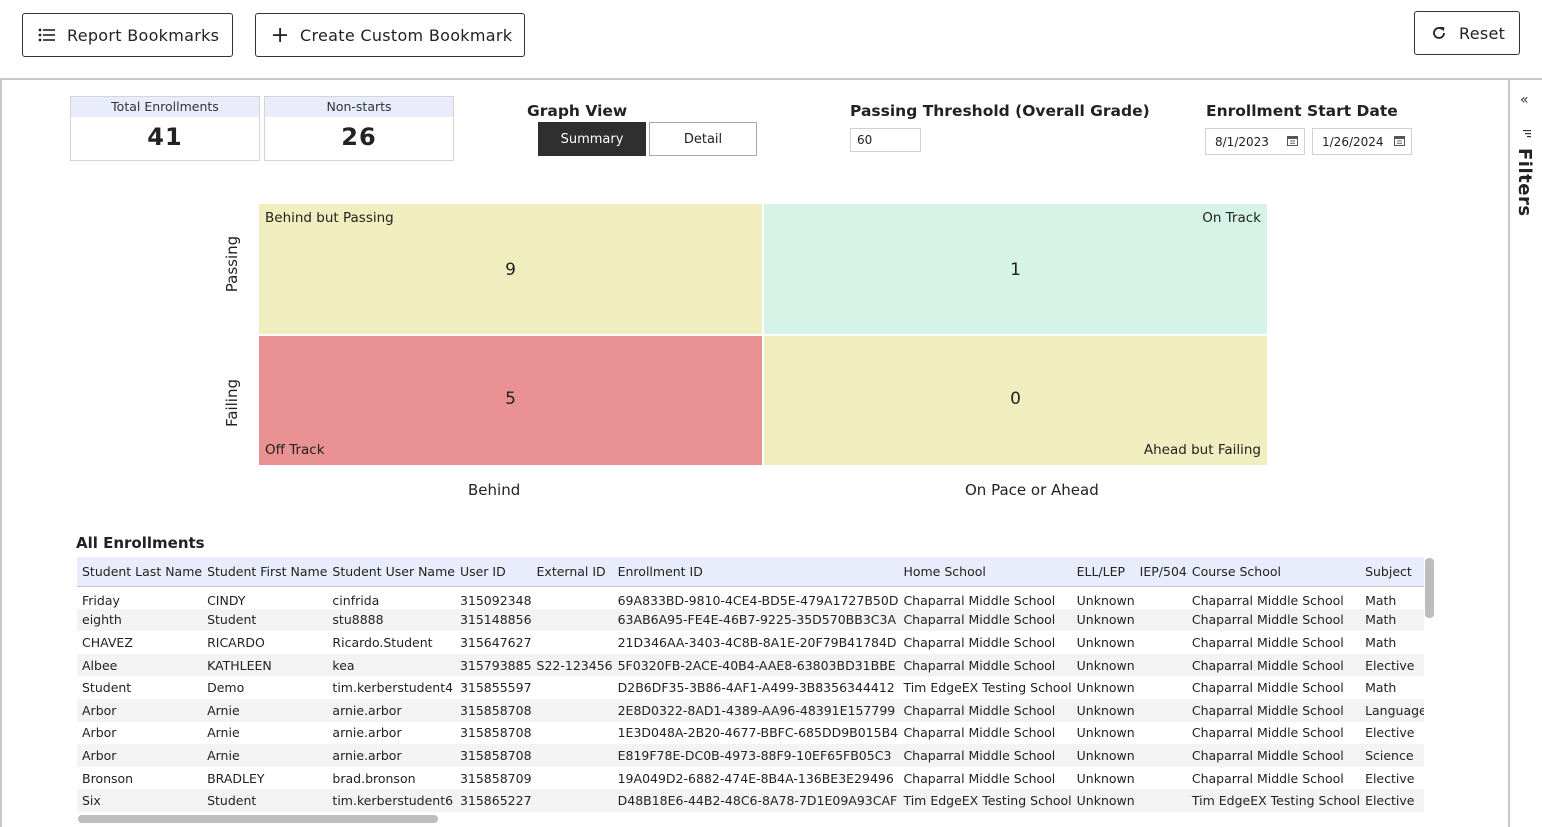 Image resolution: width=1542 pixels, height=827 pixels. I want to click on table-cell: CHAVEZ, so click(107, 642).